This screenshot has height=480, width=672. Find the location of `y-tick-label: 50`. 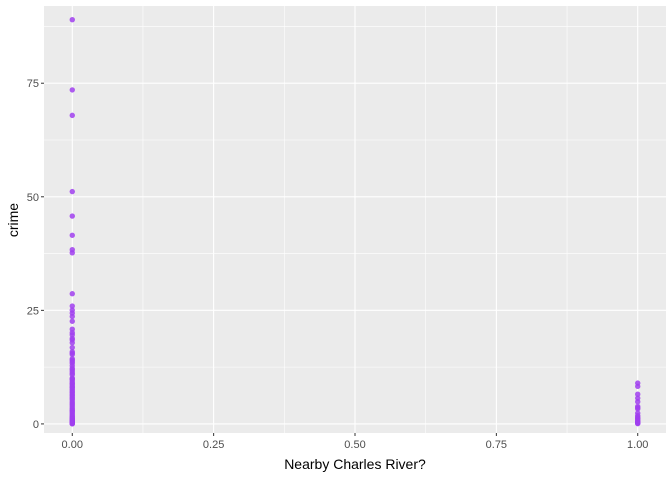

y-tick-label: 50 is located at coordinates (33, 198).